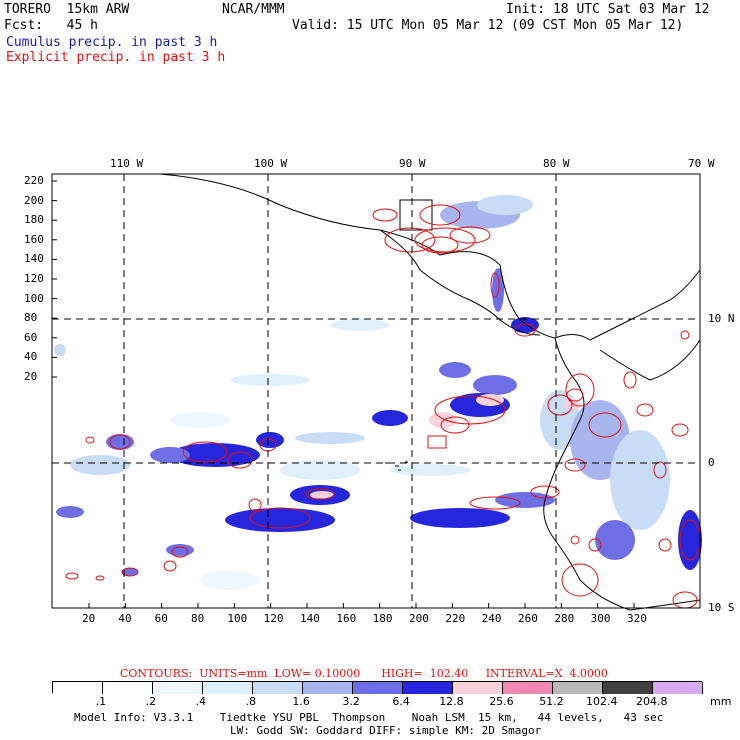 The height and width of the screenshot is (740, 740). I want to click on lat-label: 10 S, so click(721, 607).